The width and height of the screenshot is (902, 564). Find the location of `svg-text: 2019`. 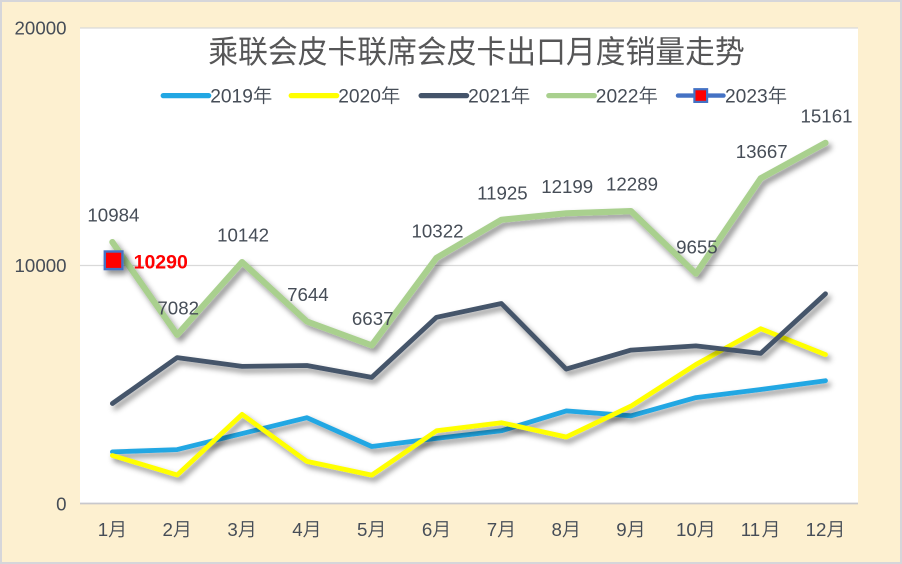

svg-text: 2019 is located at coordinates (231, 97).